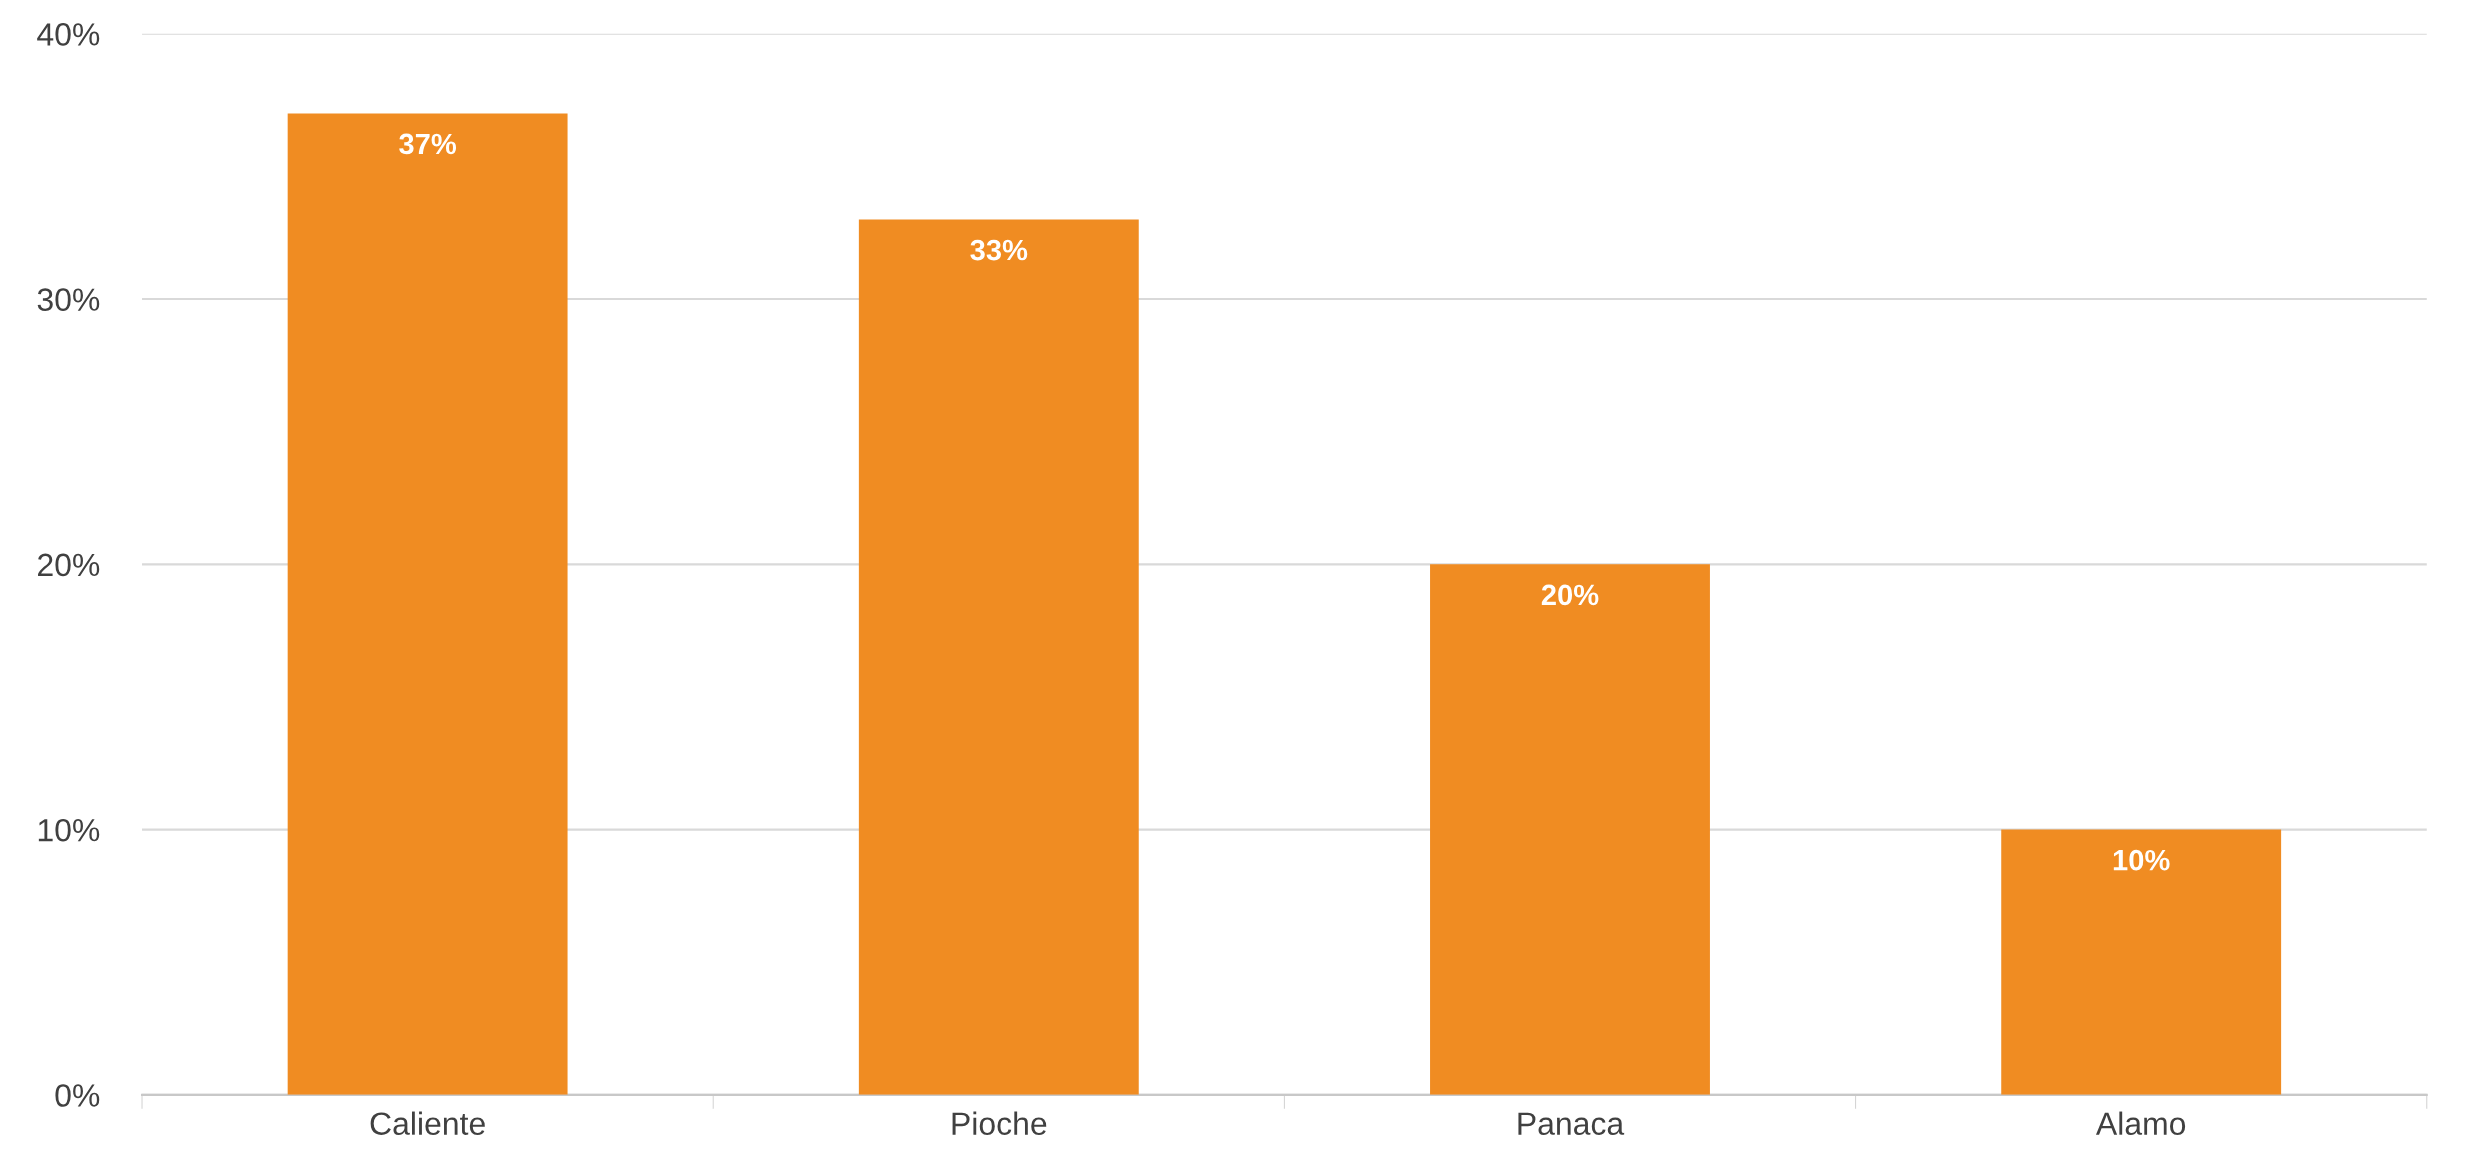 The width and height of the screenshot is (2470, 1166). I want to click on y-tick-label: 30%, so click(68, 299).